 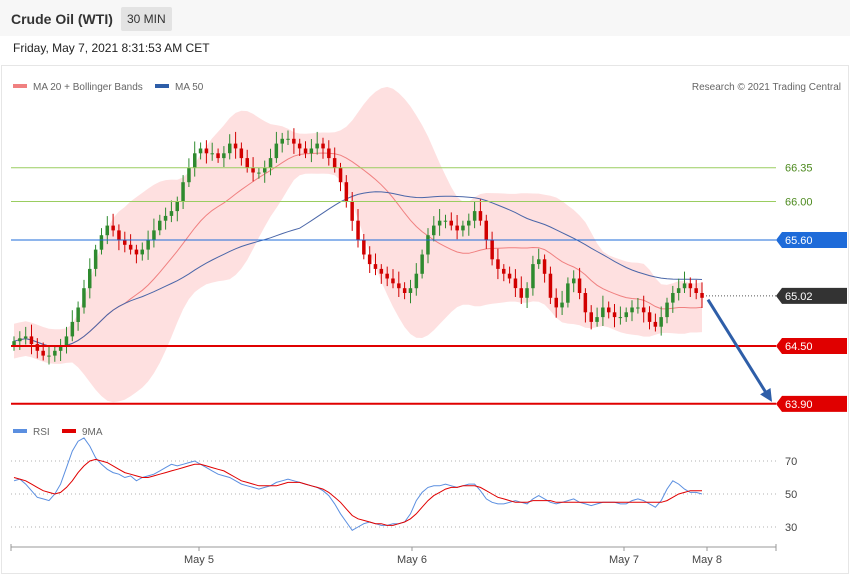 I want to click on level-tag-63.90, so click(x=811, y=403).